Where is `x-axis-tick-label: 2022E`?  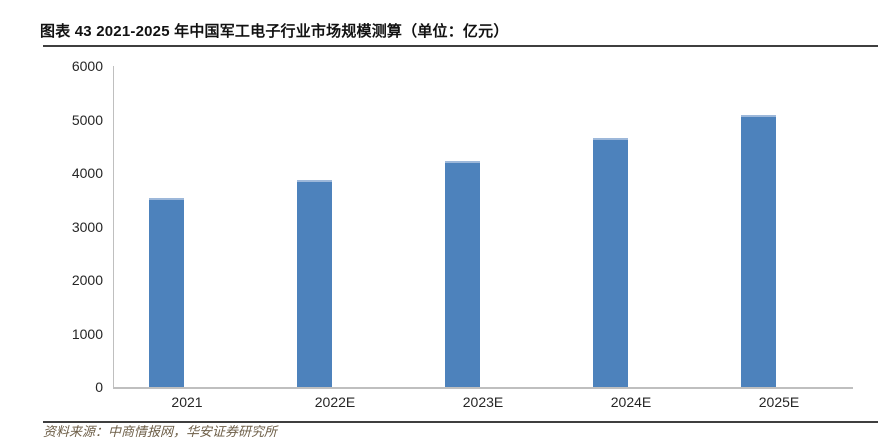 x-axis-tick-label: 2022E is located at coordinates (335, 402).